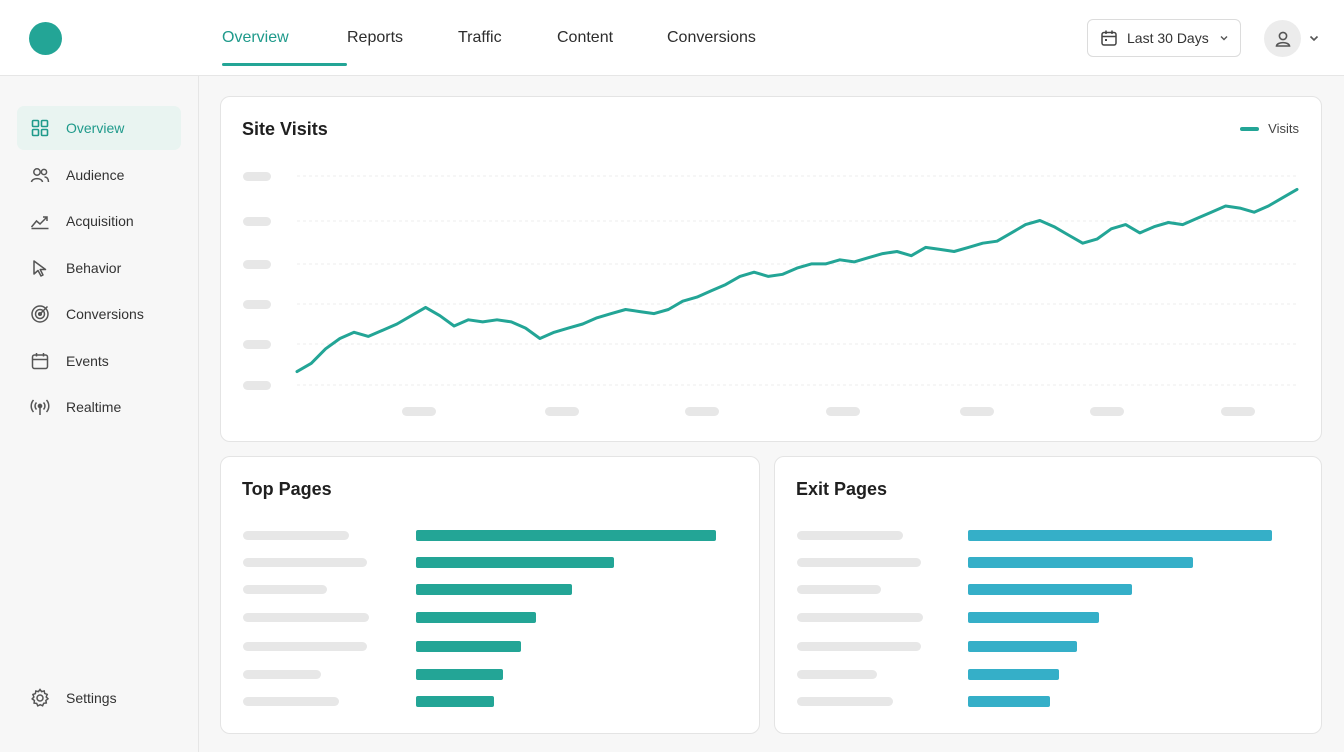 The image size is (1344, 752). What do you see at coordinates (711, 37) in the screenshot?
I see `tab-conversions: Conversions` at bounding box center [711, 37].